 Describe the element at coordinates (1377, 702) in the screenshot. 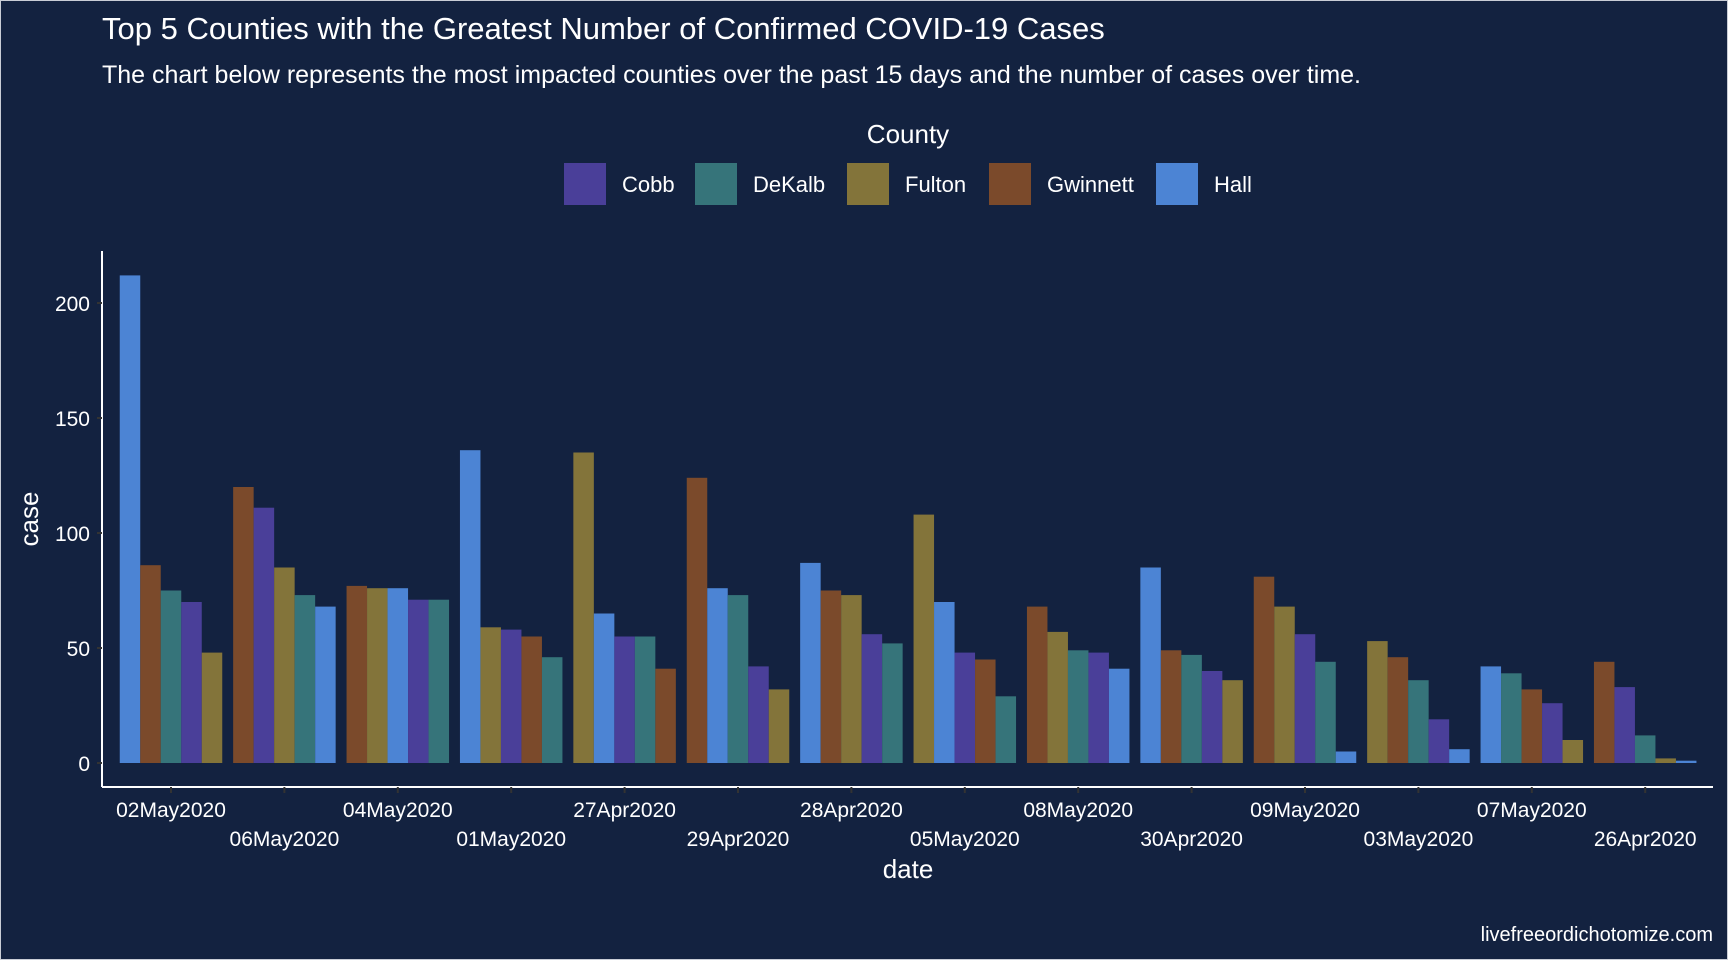

I see `bar-fulton-03May2020` at that location.